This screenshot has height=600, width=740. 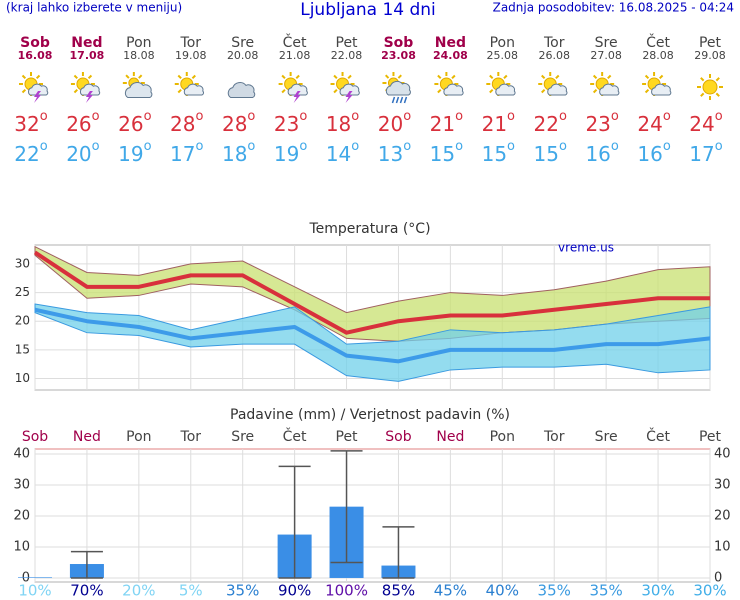 I want to click on precip-bar, so click(x=35, y=577).